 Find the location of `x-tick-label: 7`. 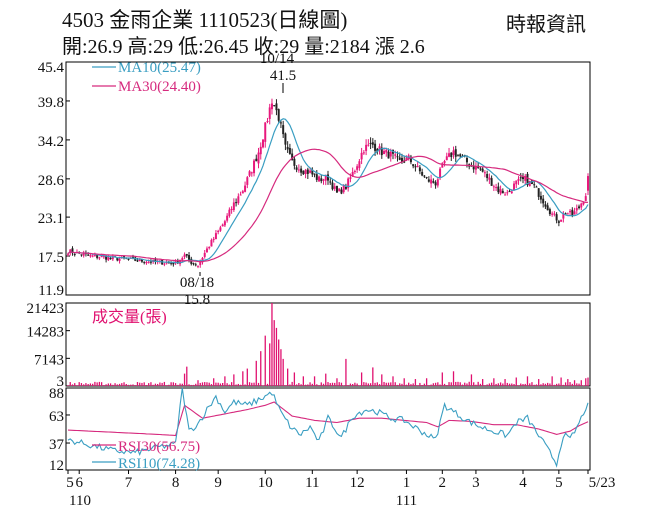

x-tick-label: 7 is located at coordinates (129, 483).